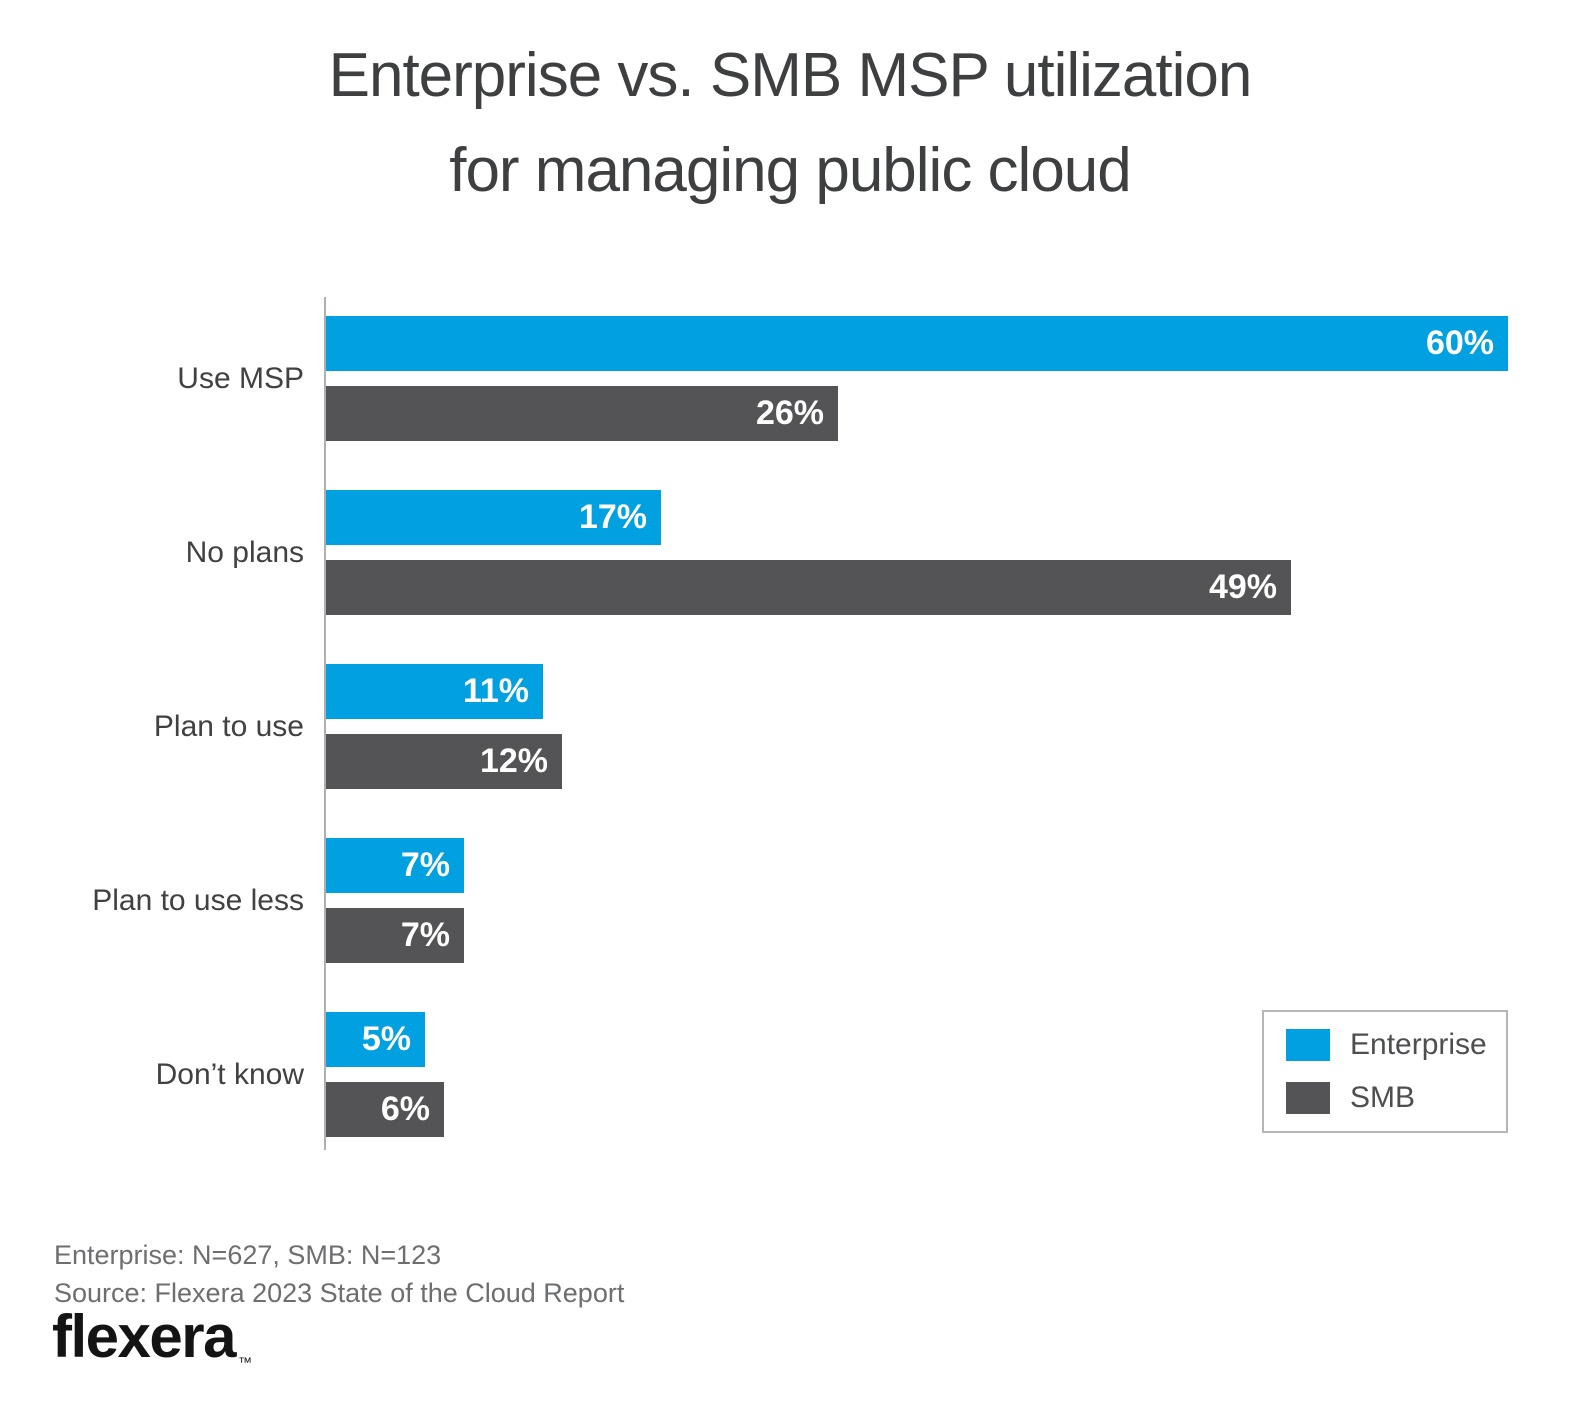  What do you see at coordinates (1385, 1071) in the screenshot?
I see `legend-box: Enterprise SMB` at bounding box center [1385, 1071].